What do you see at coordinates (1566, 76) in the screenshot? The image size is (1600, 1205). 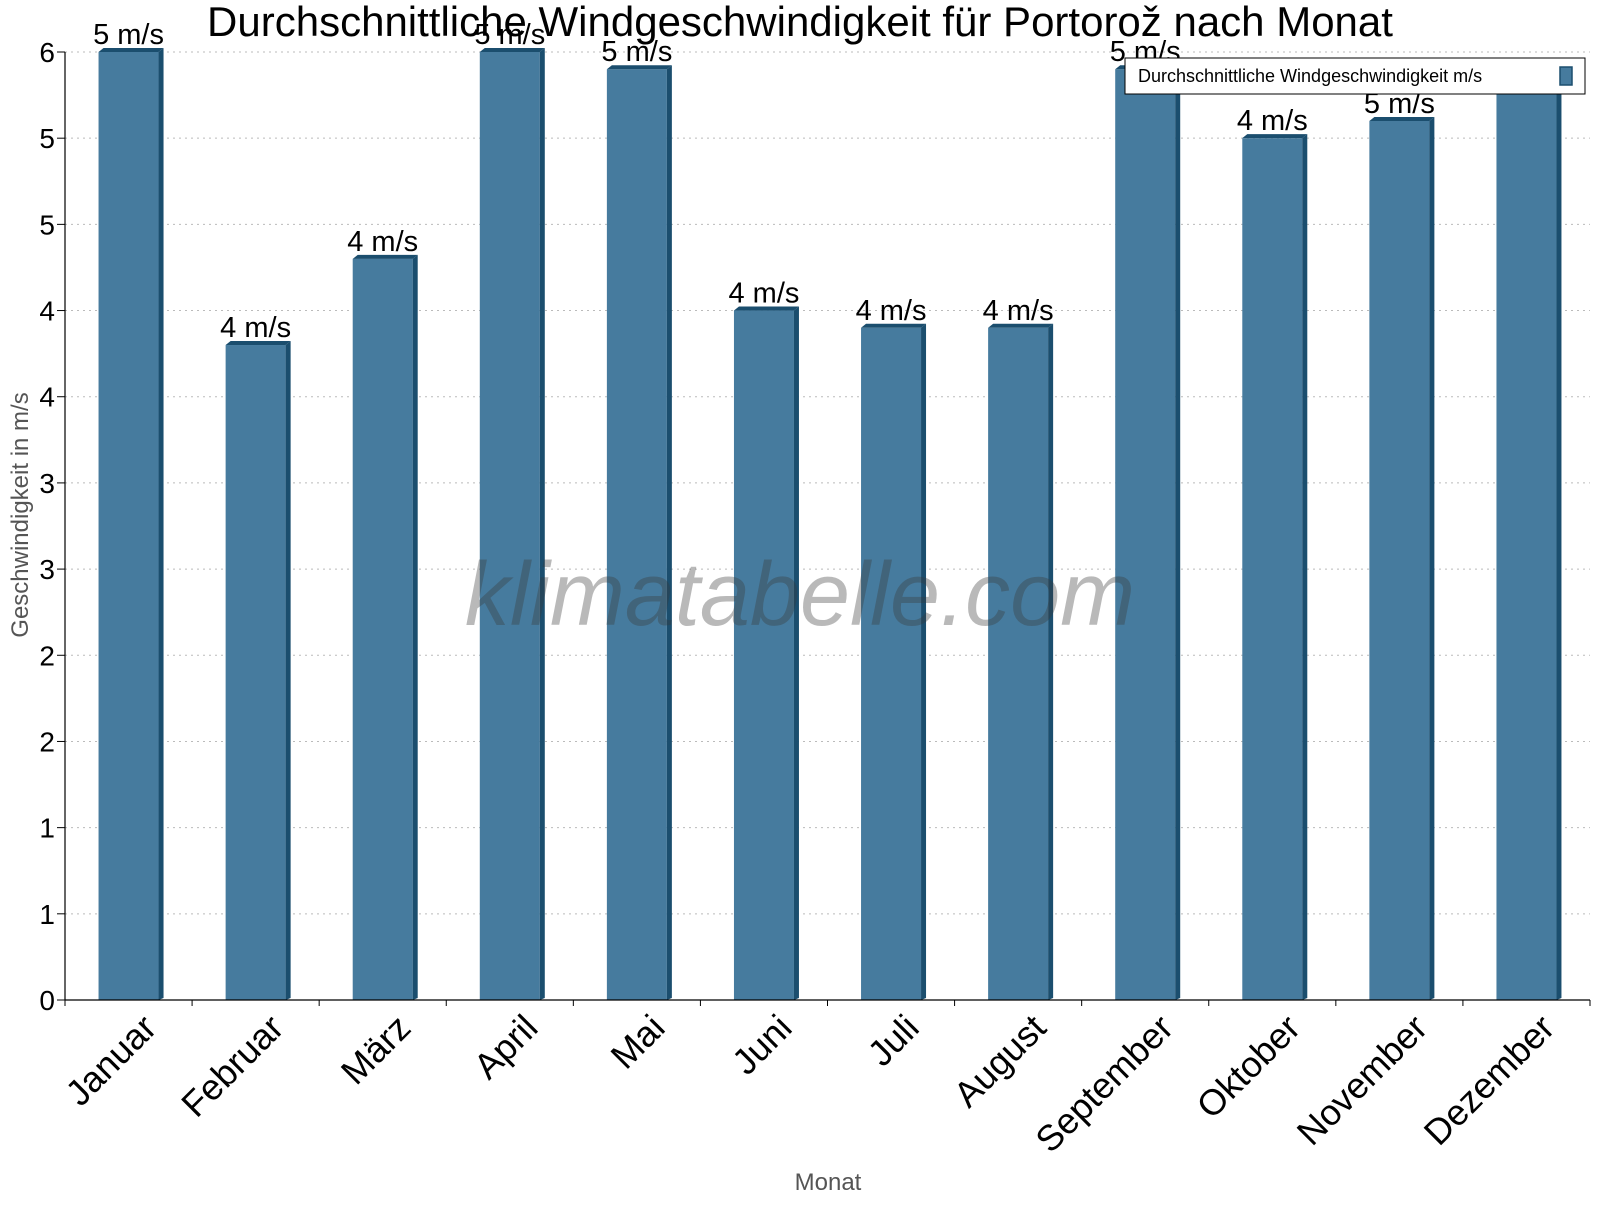 I see `legend-swatch` at bounding box center [1566, 76].